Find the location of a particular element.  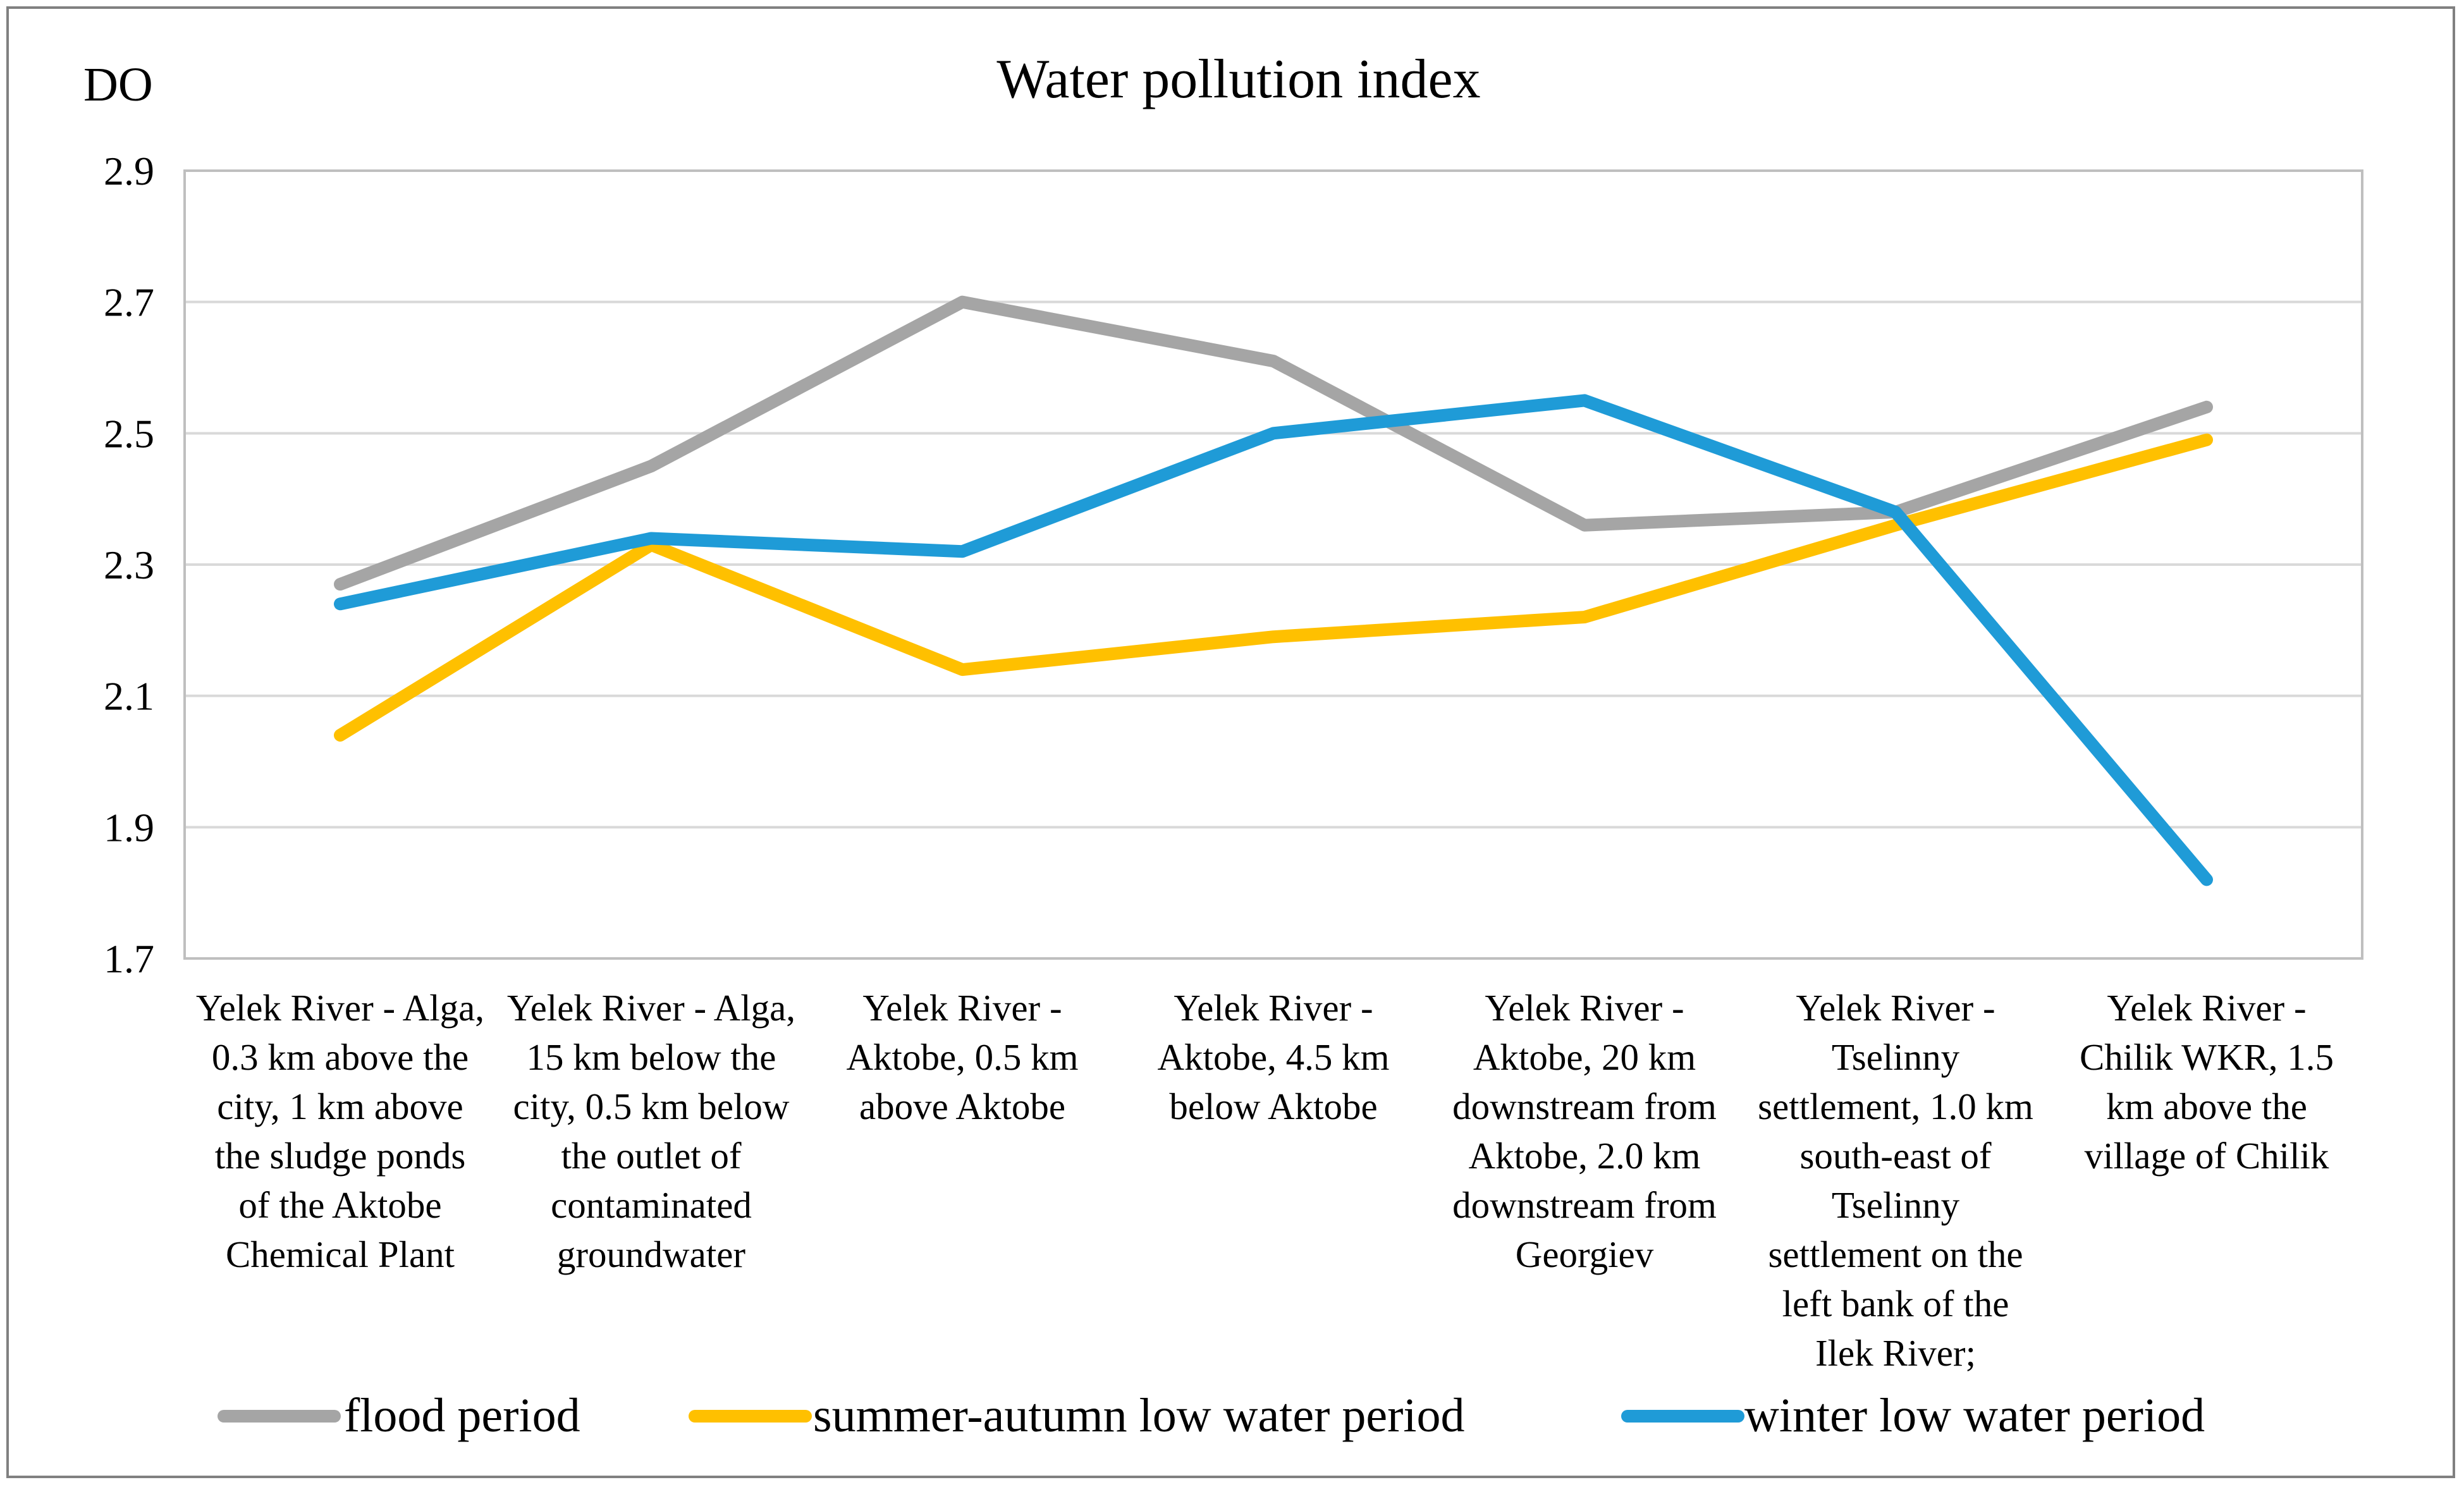

y-tick-label: 1.7 is located at coordinates (129, 959).